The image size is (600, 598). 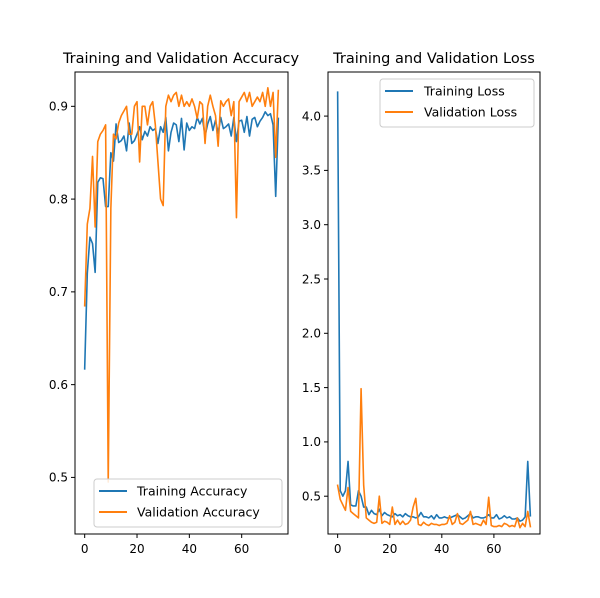 What do you see at coordinates (192, 491) in the screenshot?
I see `legend-label-training-accuracy: Training Accuracy` at bounding box center [192, 491].